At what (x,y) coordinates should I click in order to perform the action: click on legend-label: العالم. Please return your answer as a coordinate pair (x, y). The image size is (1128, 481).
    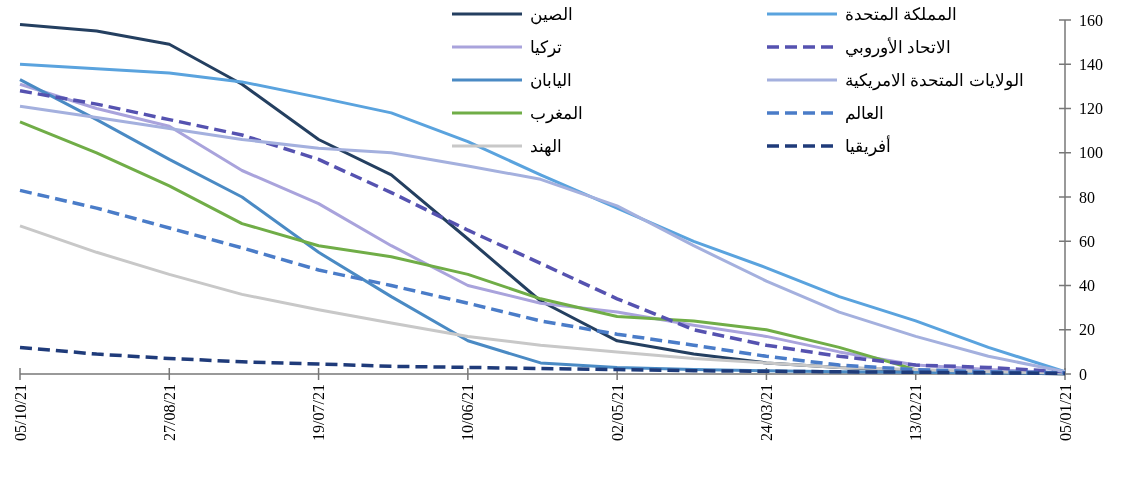
    Looking at the image, I should click on (864, 113).